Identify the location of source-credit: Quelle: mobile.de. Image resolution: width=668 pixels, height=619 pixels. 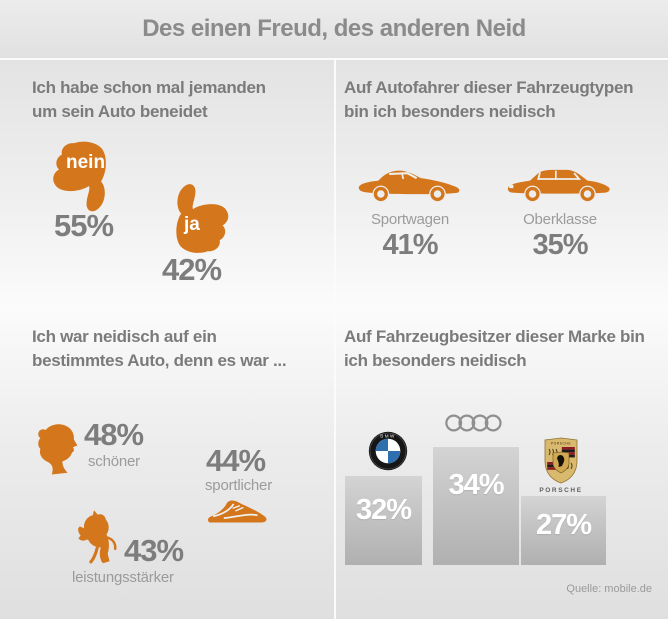
(609, 589).